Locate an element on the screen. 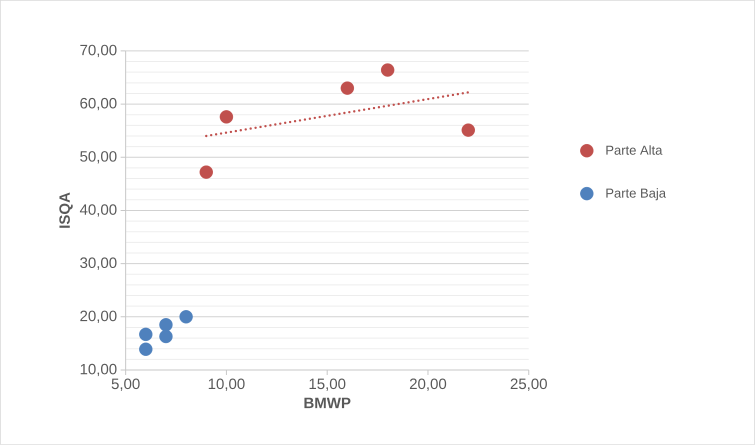 This screenshot has height=445, width=755. x-tick-label: 5,00 is located at coordinates (126, 384).